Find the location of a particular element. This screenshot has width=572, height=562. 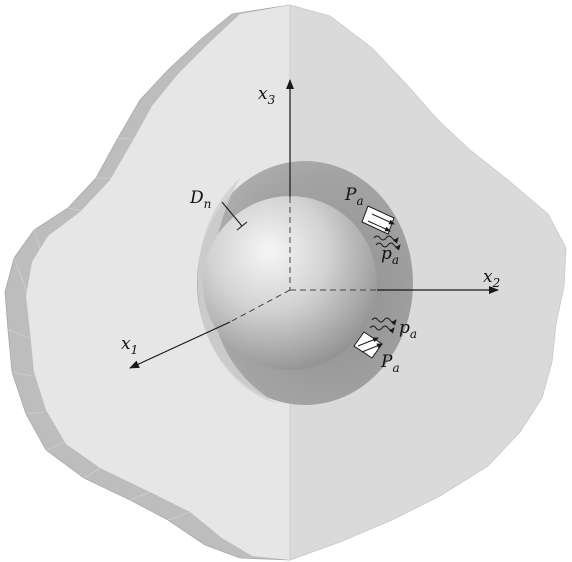

upper-p-label: pa is located at coordinates (390, 255).